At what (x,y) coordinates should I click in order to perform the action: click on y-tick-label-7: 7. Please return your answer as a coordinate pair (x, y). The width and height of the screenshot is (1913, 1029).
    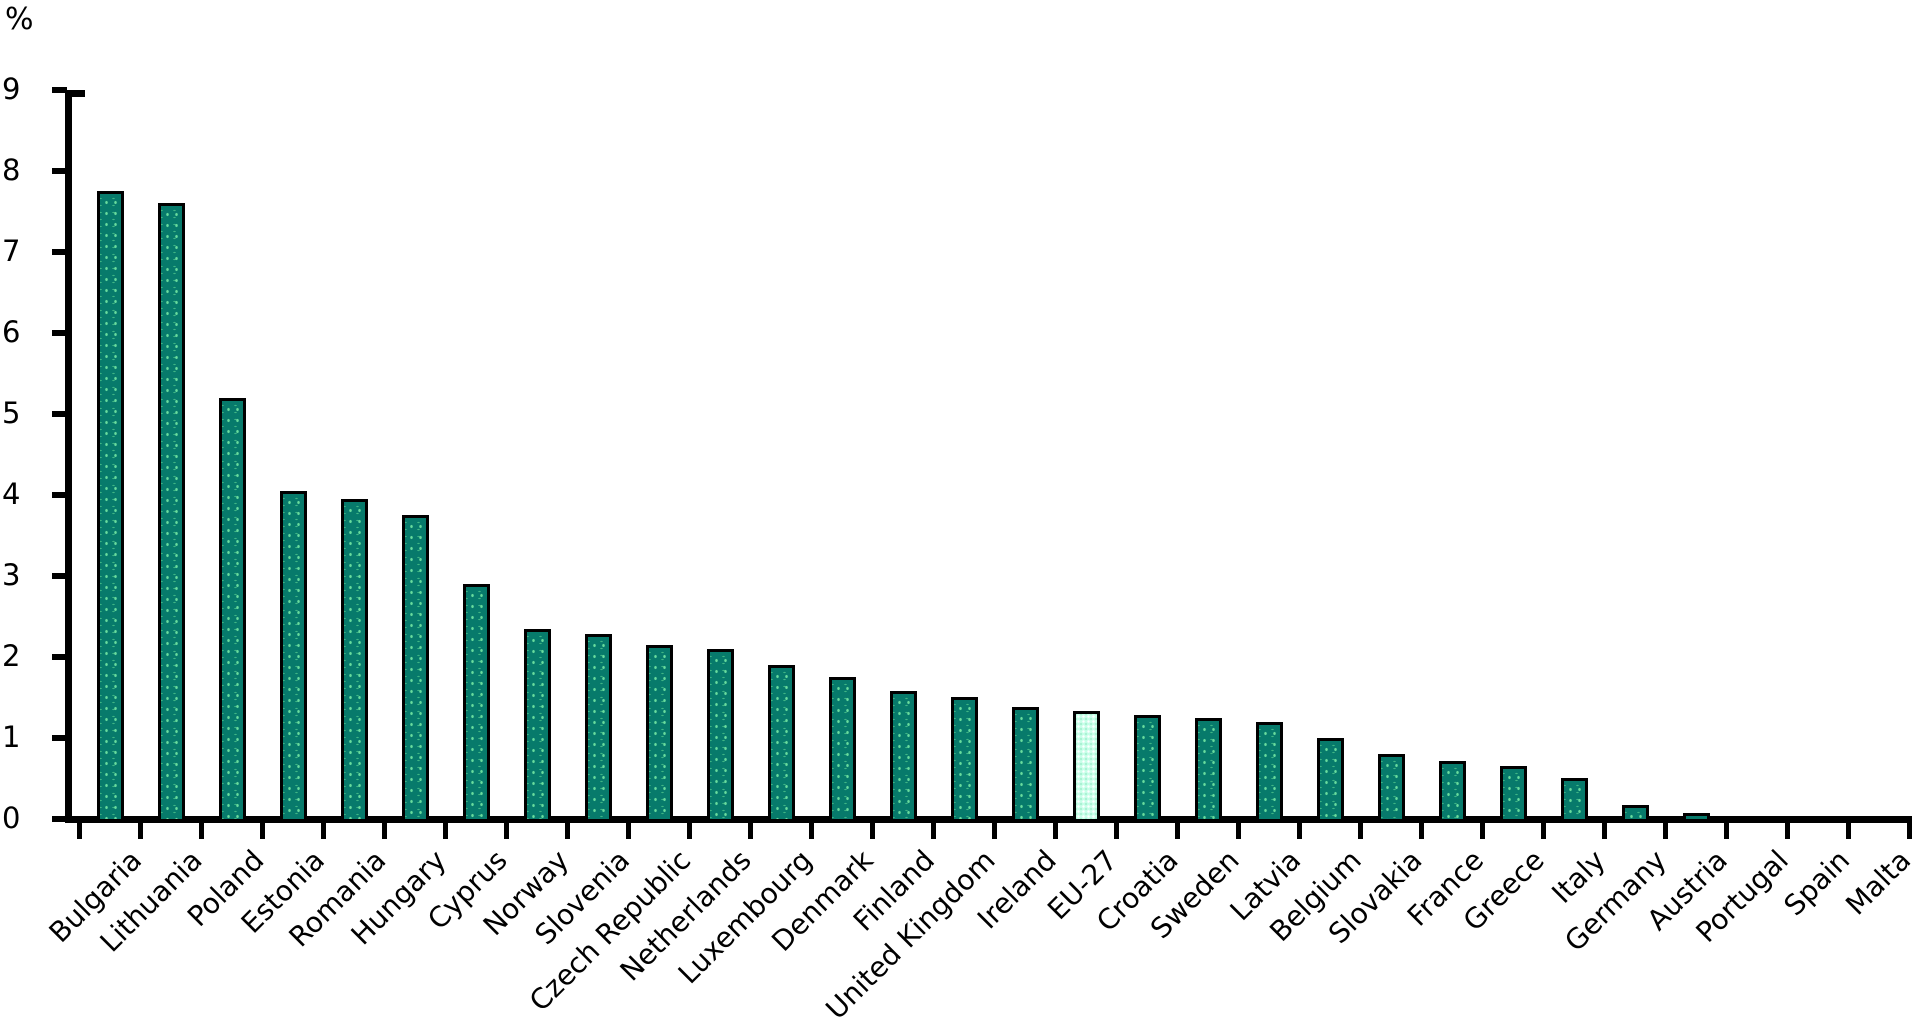
    Looking at the image, I should click on (11, 251).